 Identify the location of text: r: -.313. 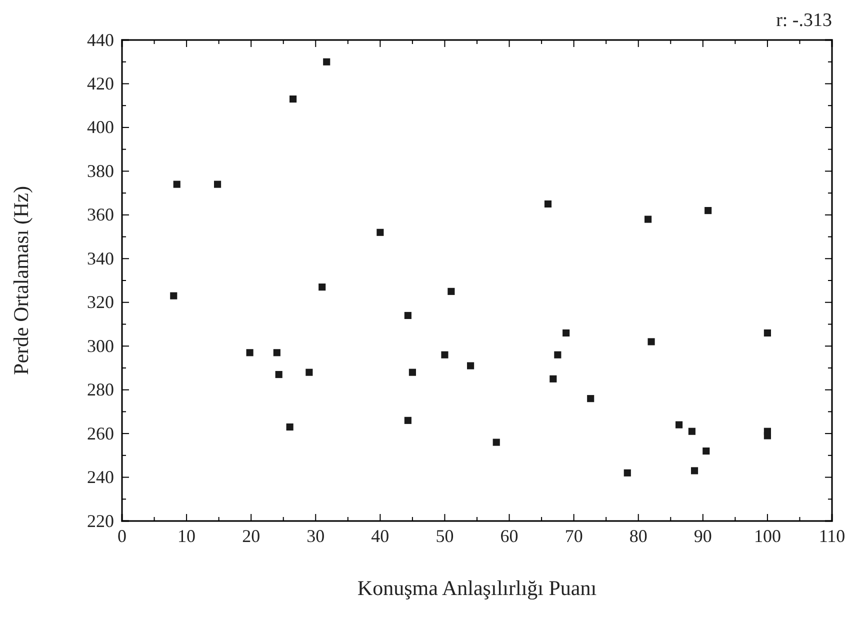
(804, 20).